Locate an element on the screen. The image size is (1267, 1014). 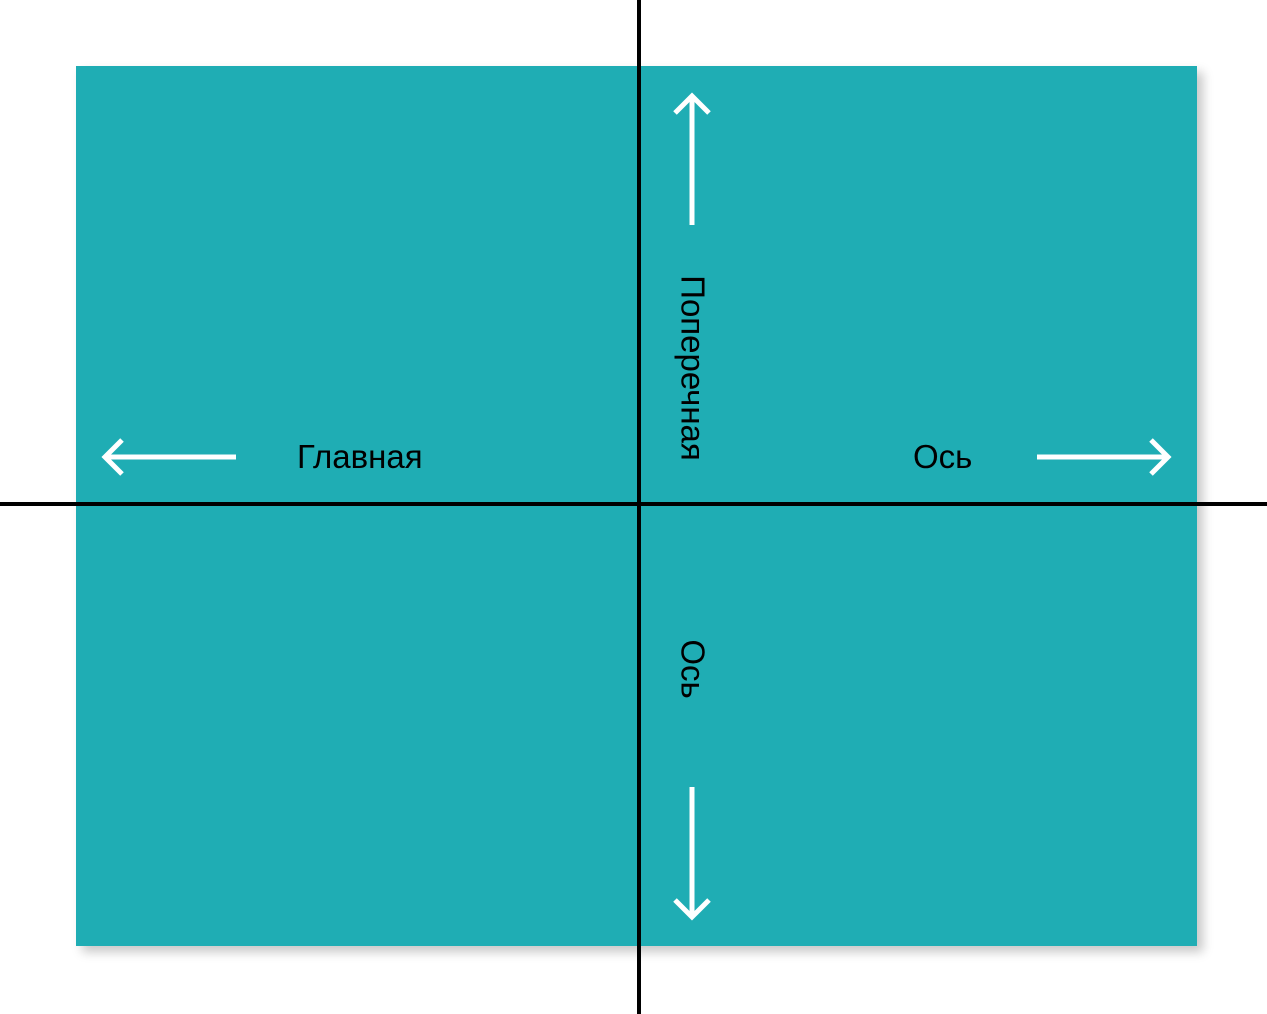
cross-axis-label-bottom: Ось is located at coordinates (693, 669).